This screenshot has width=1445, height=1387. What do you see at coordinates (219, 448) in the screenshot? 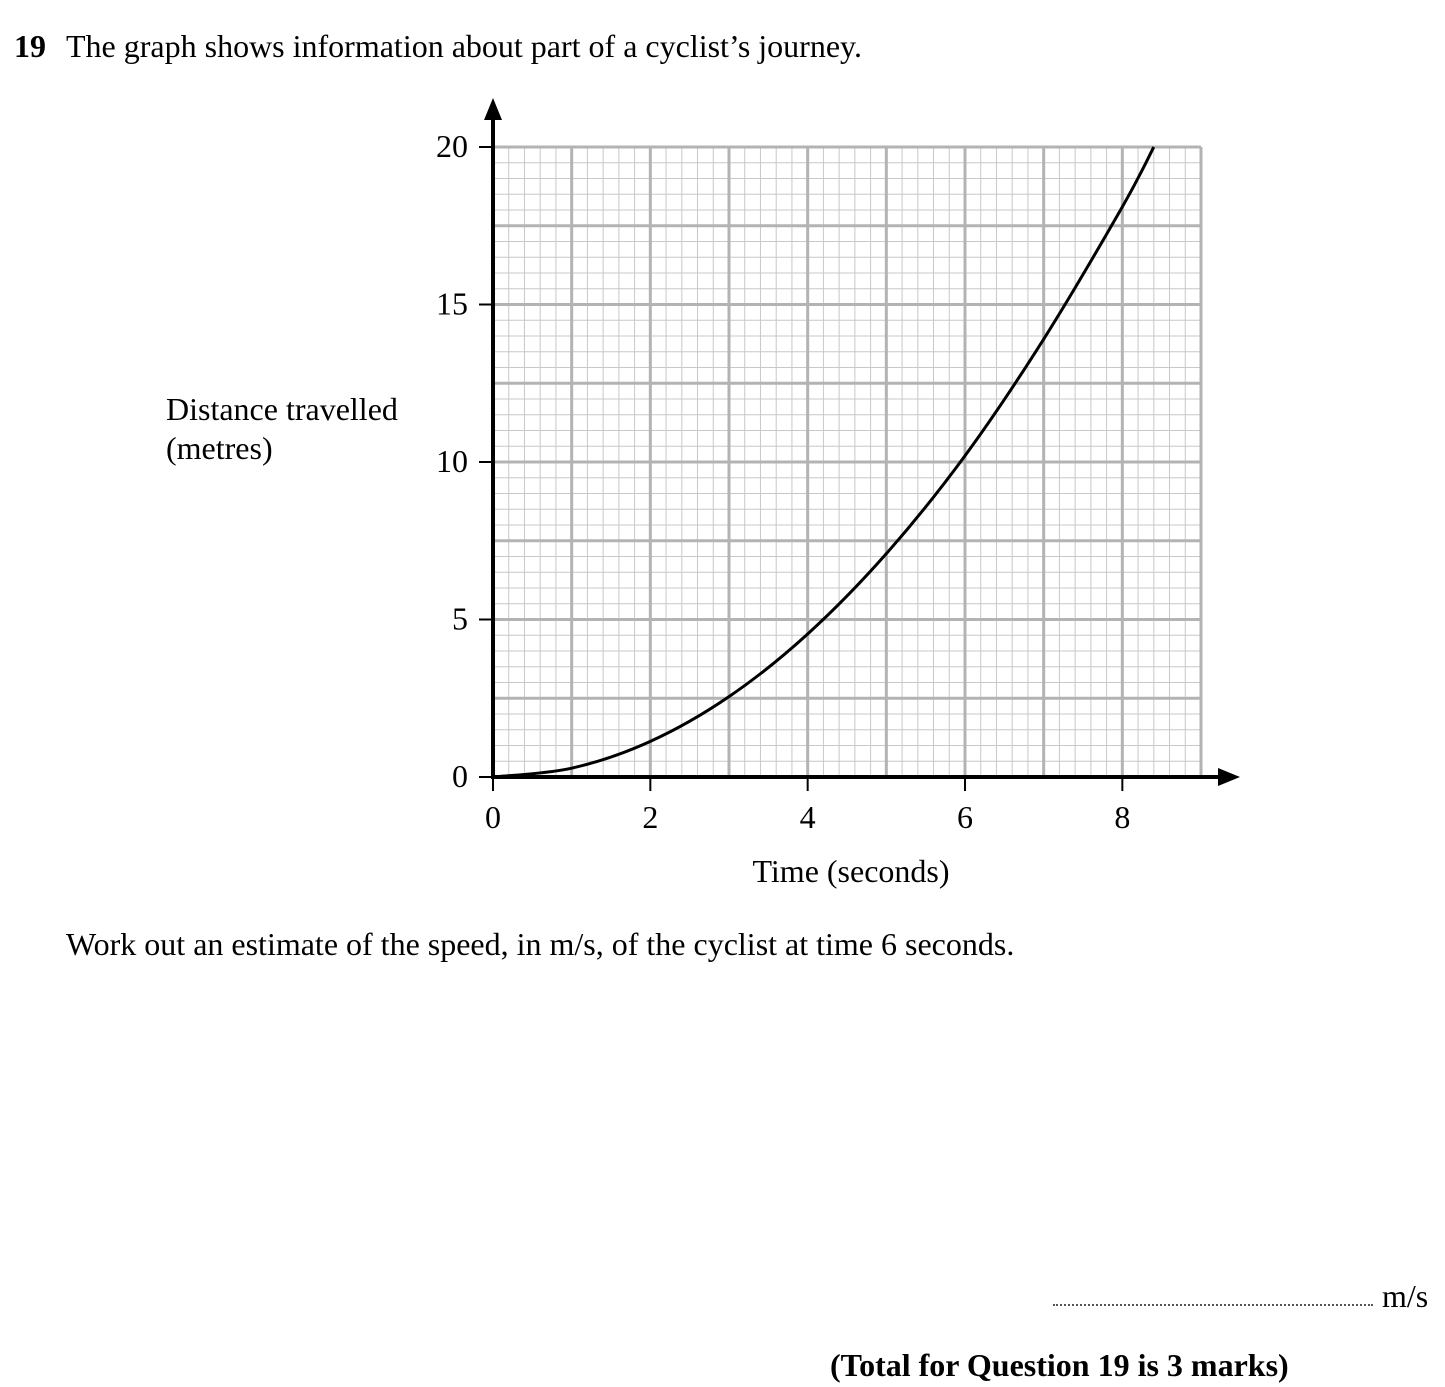
I see `y-axis-label-line-2: (metres)` at bounding box center [219, 448].